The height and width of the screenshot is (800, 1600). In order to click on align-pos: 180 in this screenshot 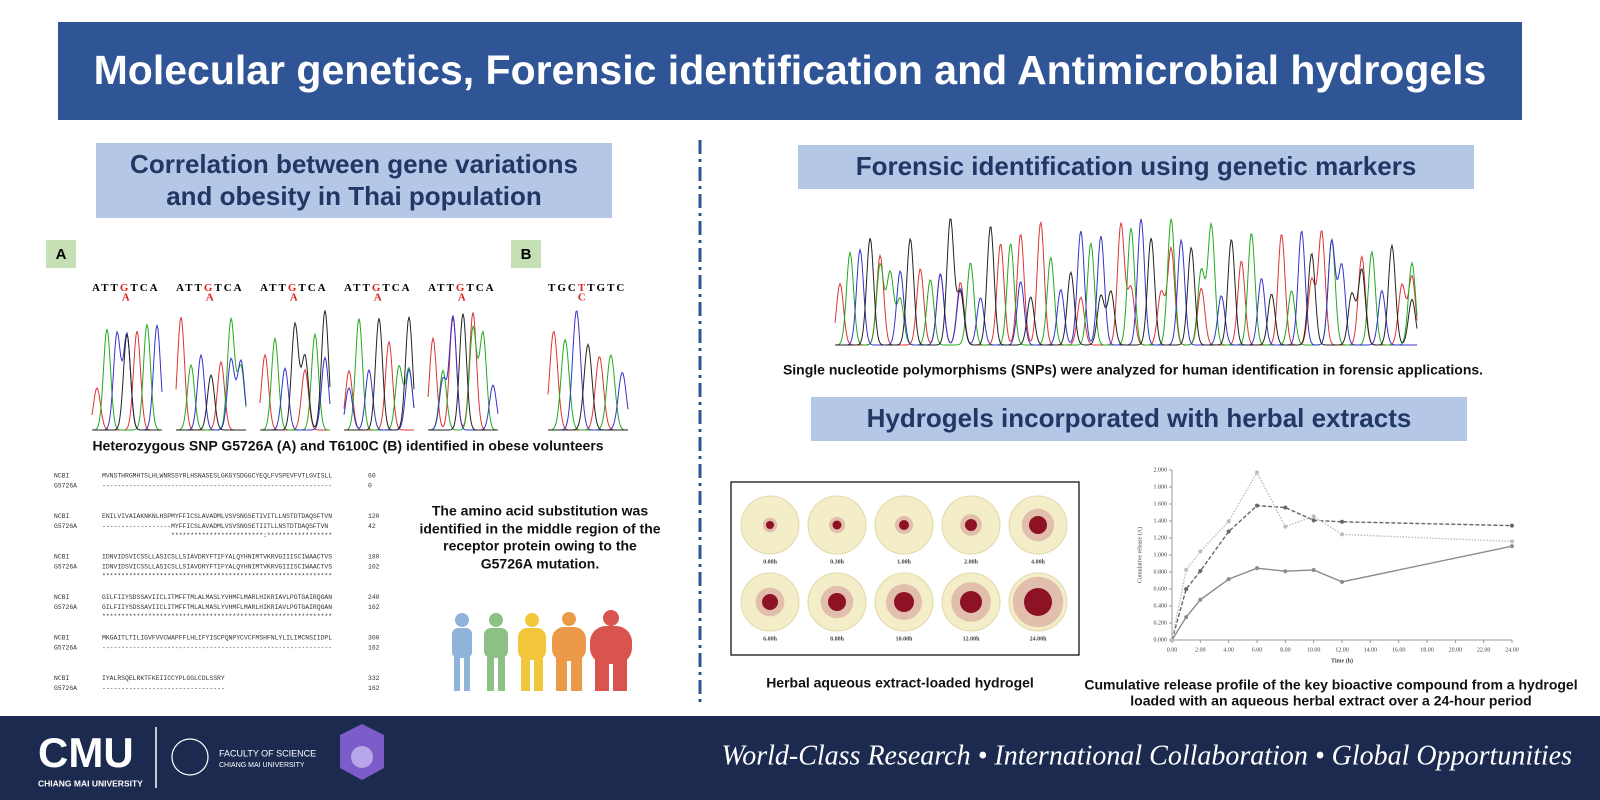, I will do `click(374, 557)`.